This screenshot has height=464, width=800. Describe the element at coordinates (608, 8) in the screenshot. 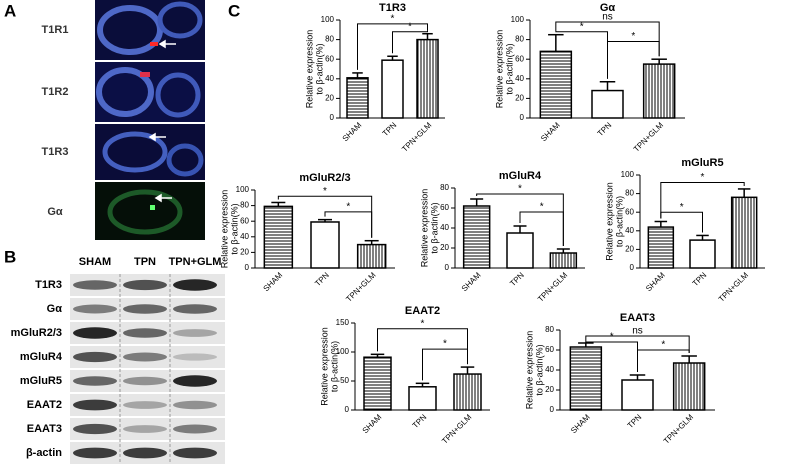

I see `chart-title: Gα` at that location.